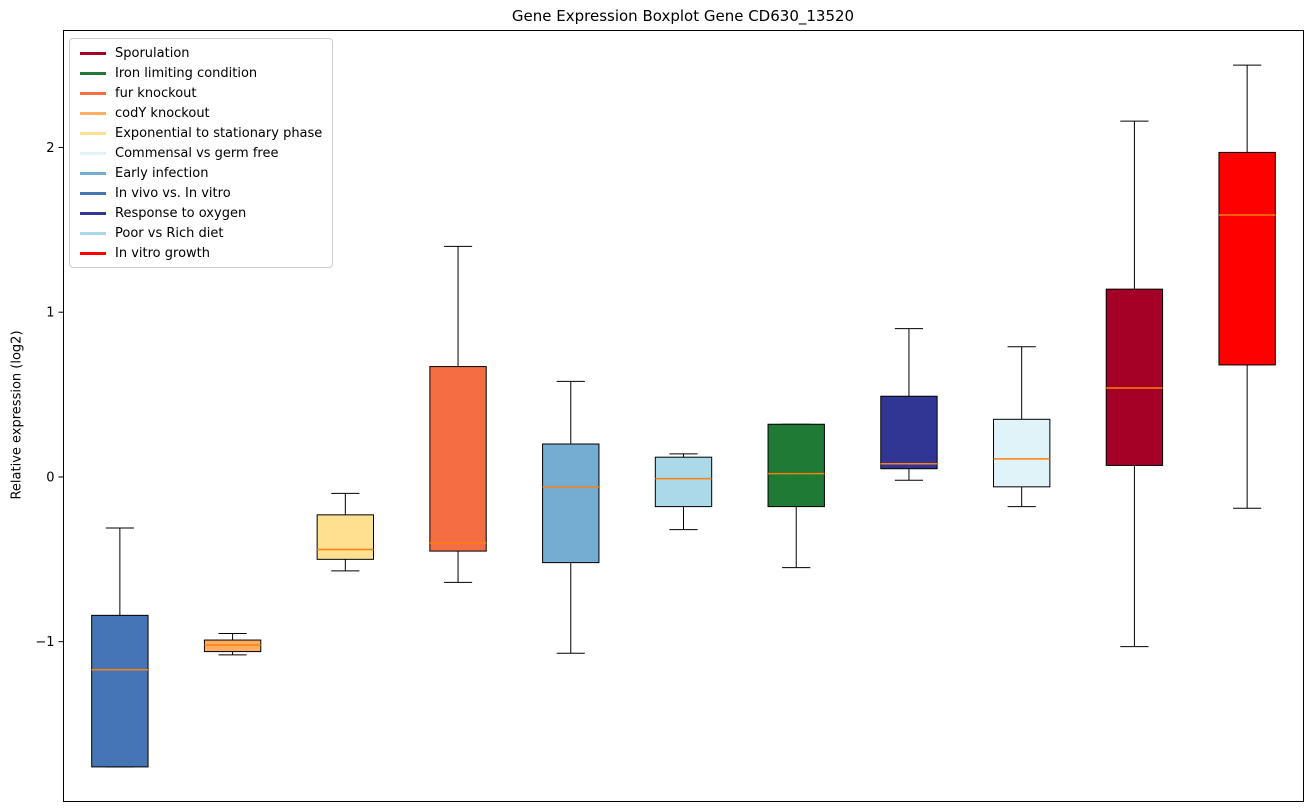 The height and width of the screenshot is (812, 1309). What do you see at coordinates (683, 16) in the screenshot?
I see `chart-title: Gene Expression Boxplot Gene CD630_13520` at bounding box center [683, 16].